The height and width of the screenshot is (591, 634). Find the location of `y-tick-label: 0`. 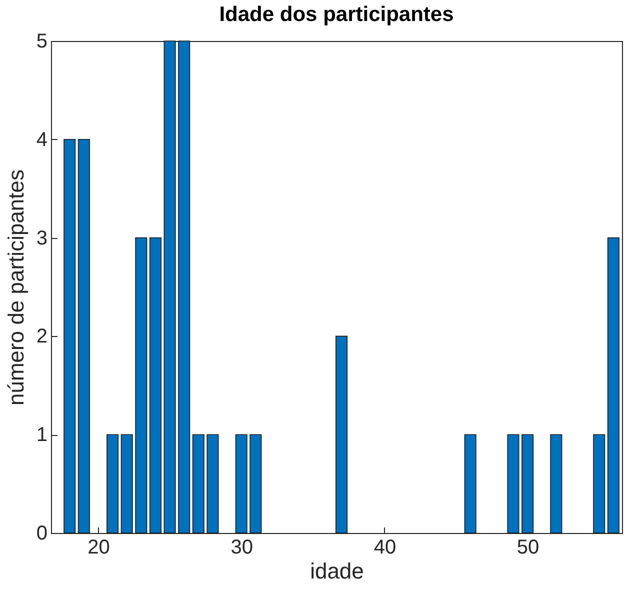

y-tick-label: 0 is located at coordinates (42, 533).